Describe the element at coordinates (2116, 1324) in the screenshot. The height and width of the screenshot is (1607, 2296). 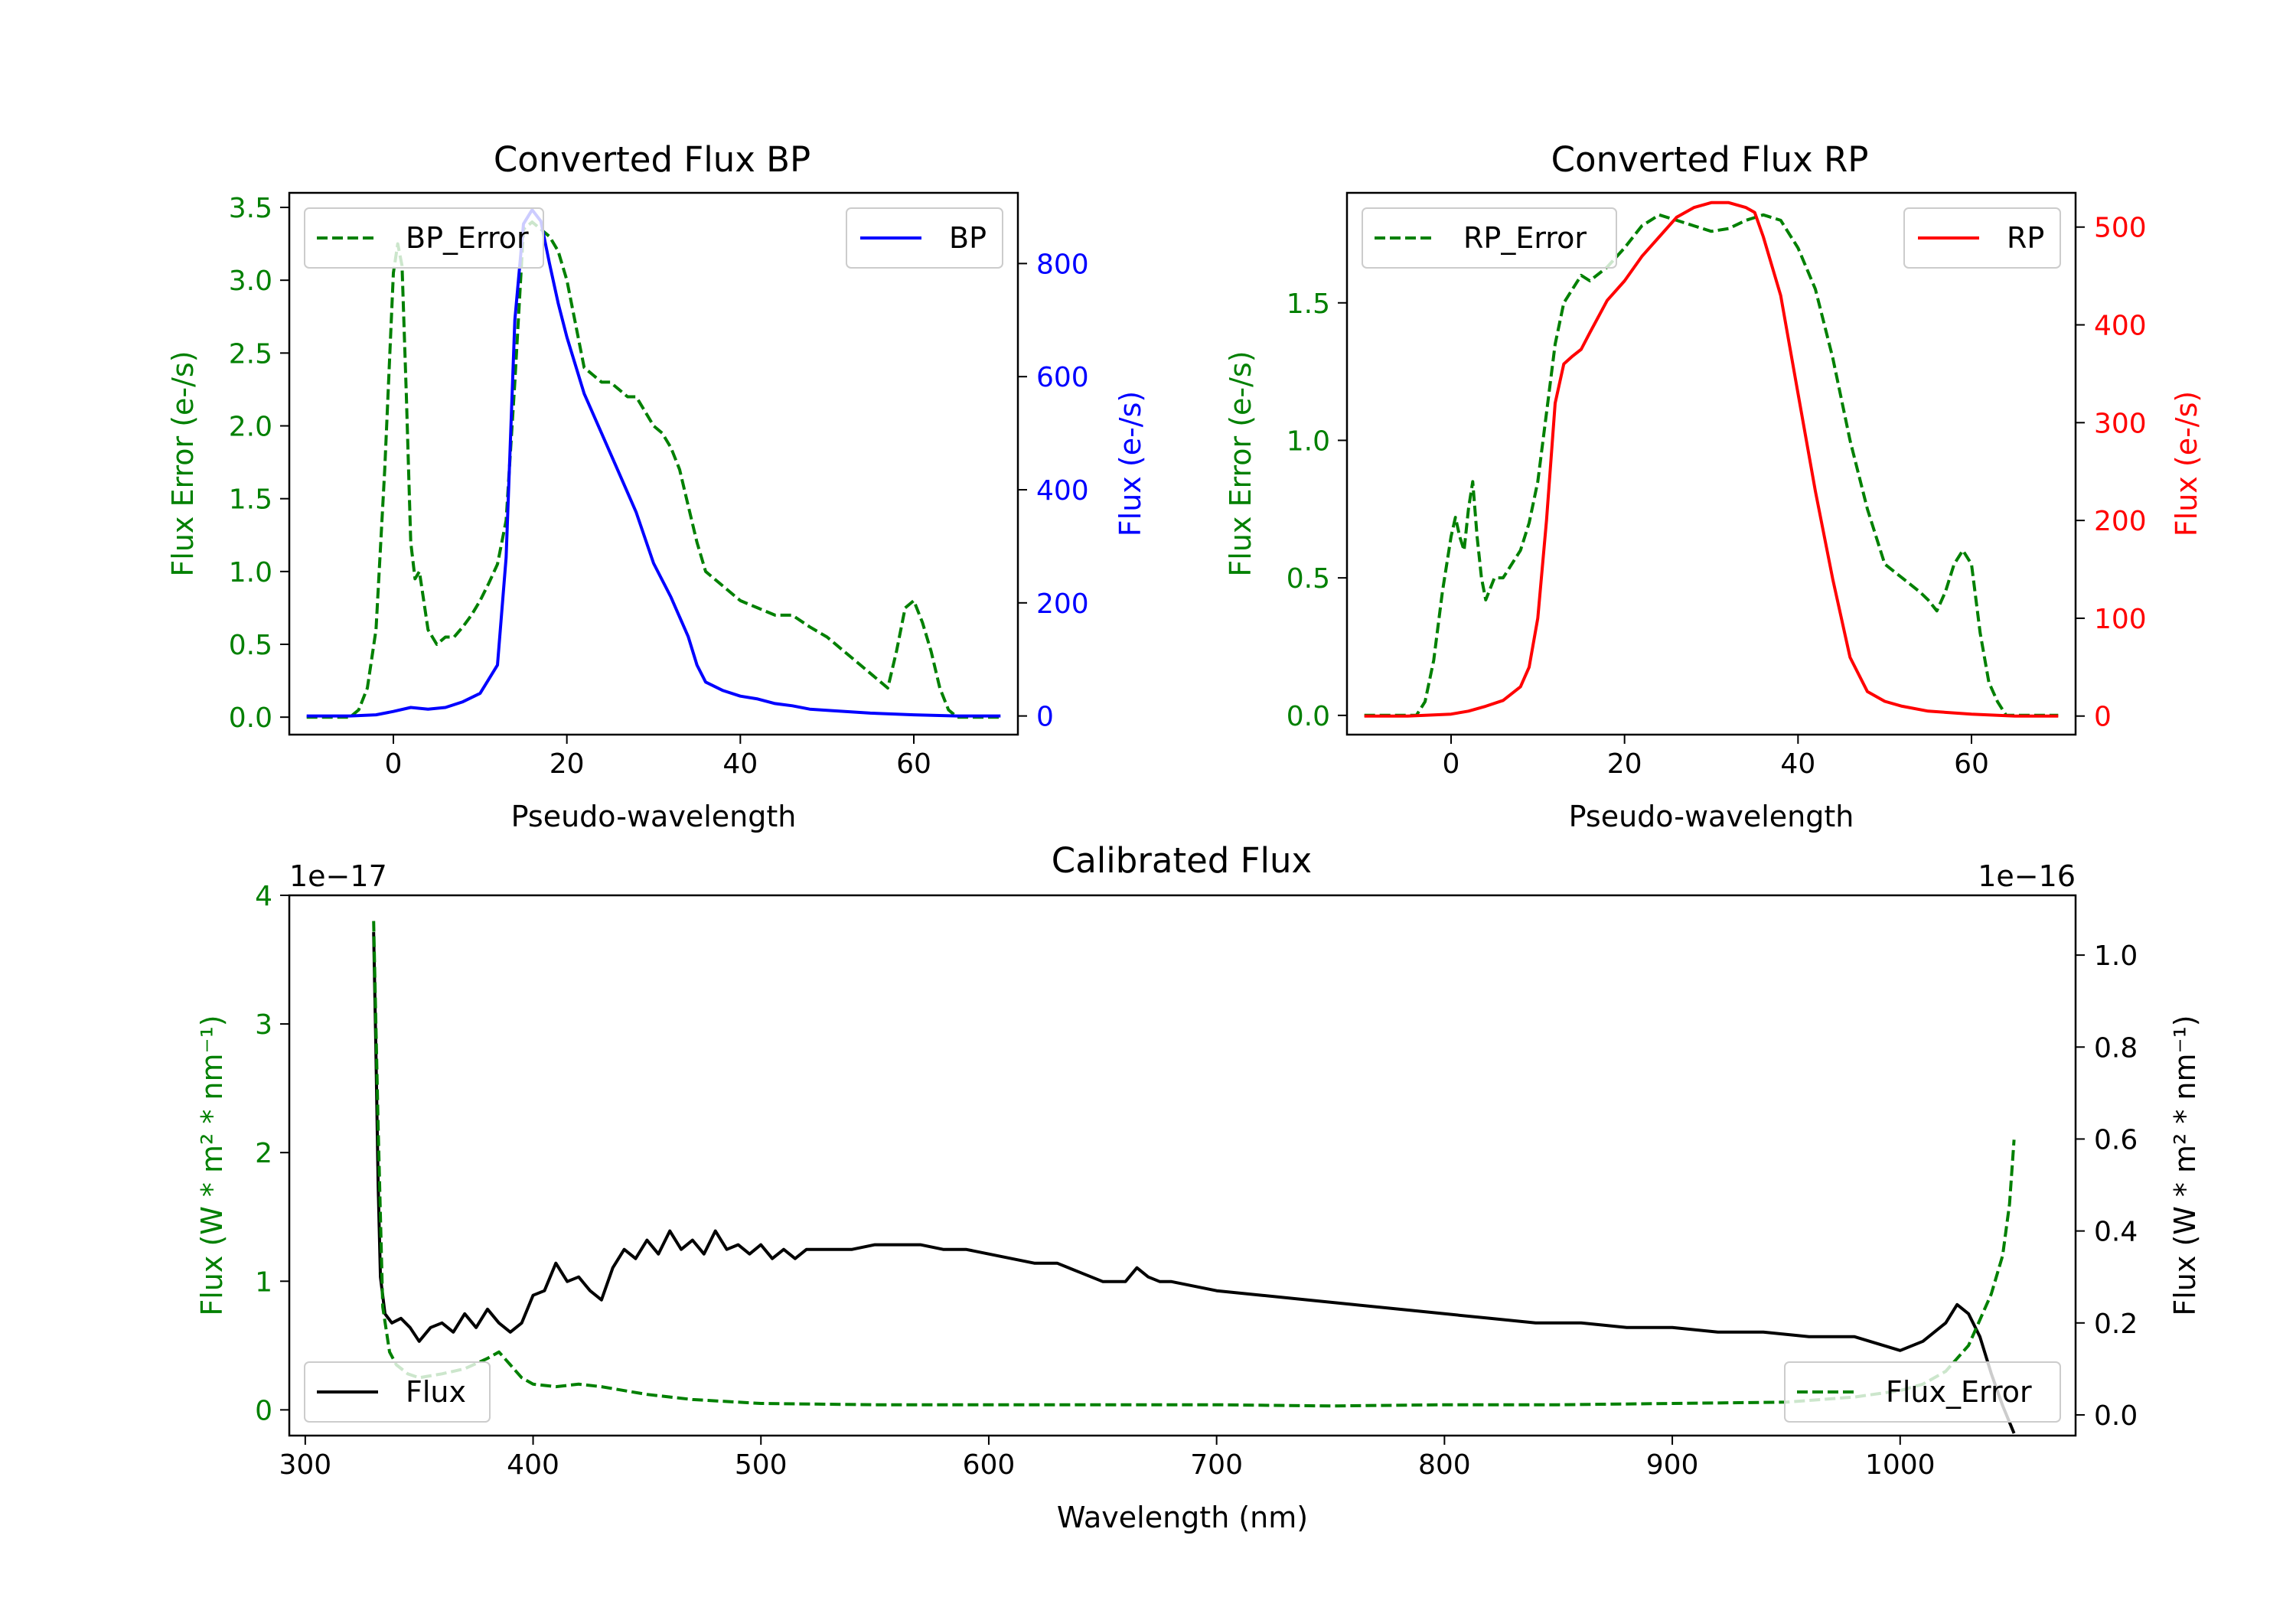
I see `y-tick-label-right: 0.2` at that location.